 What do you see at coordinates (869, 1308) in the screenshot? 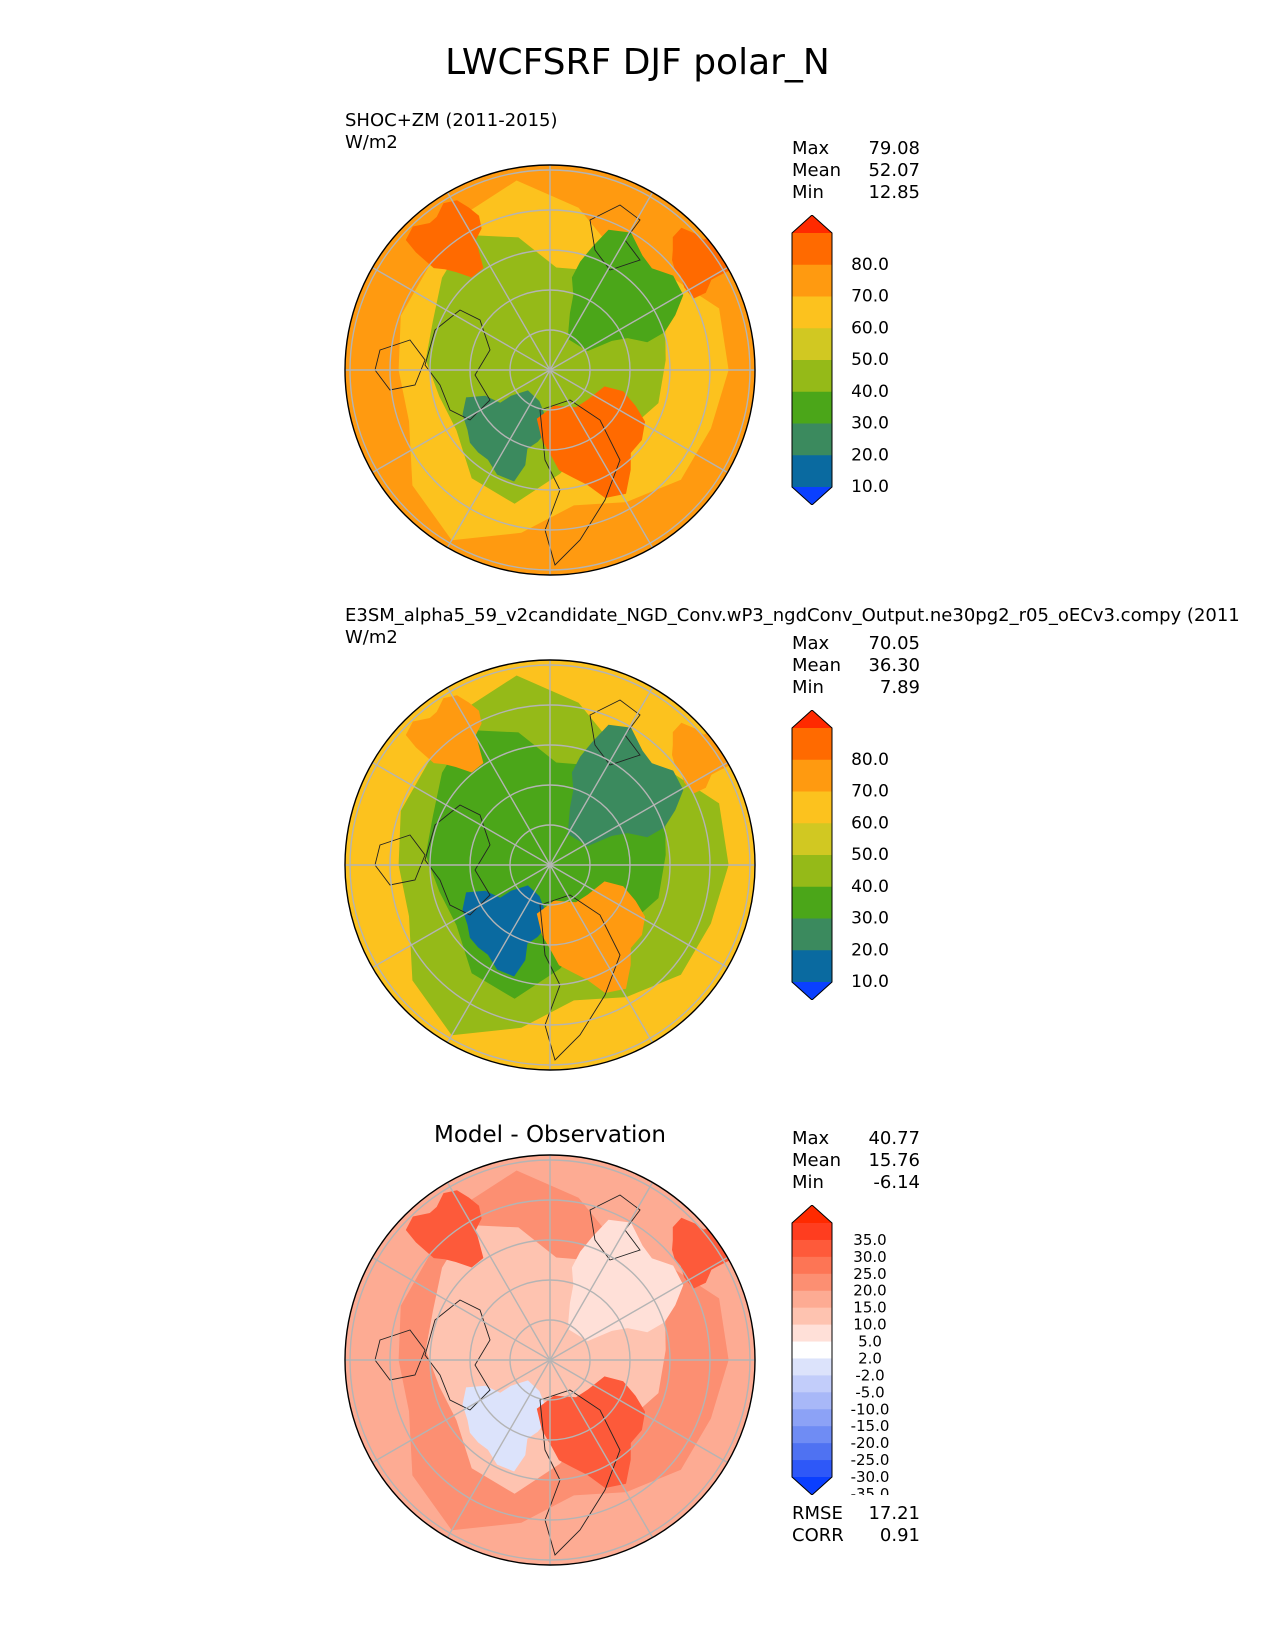
I see `colorbar-tick-label: 15.0` at bounding box center [869, 1308].